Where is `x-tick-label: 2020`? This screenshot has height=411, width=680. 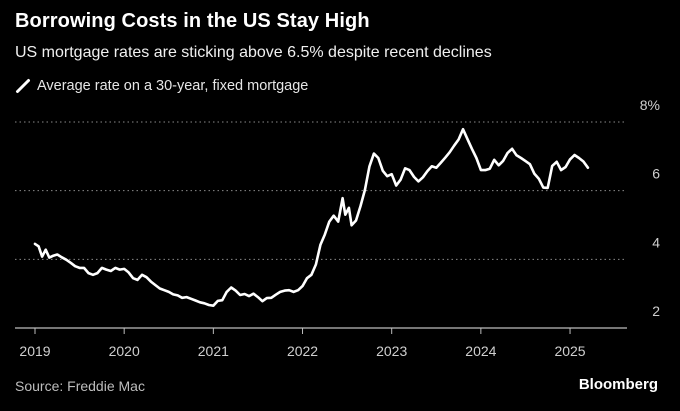 x-tick-label: 2020 is located at coordinates (124, 351).